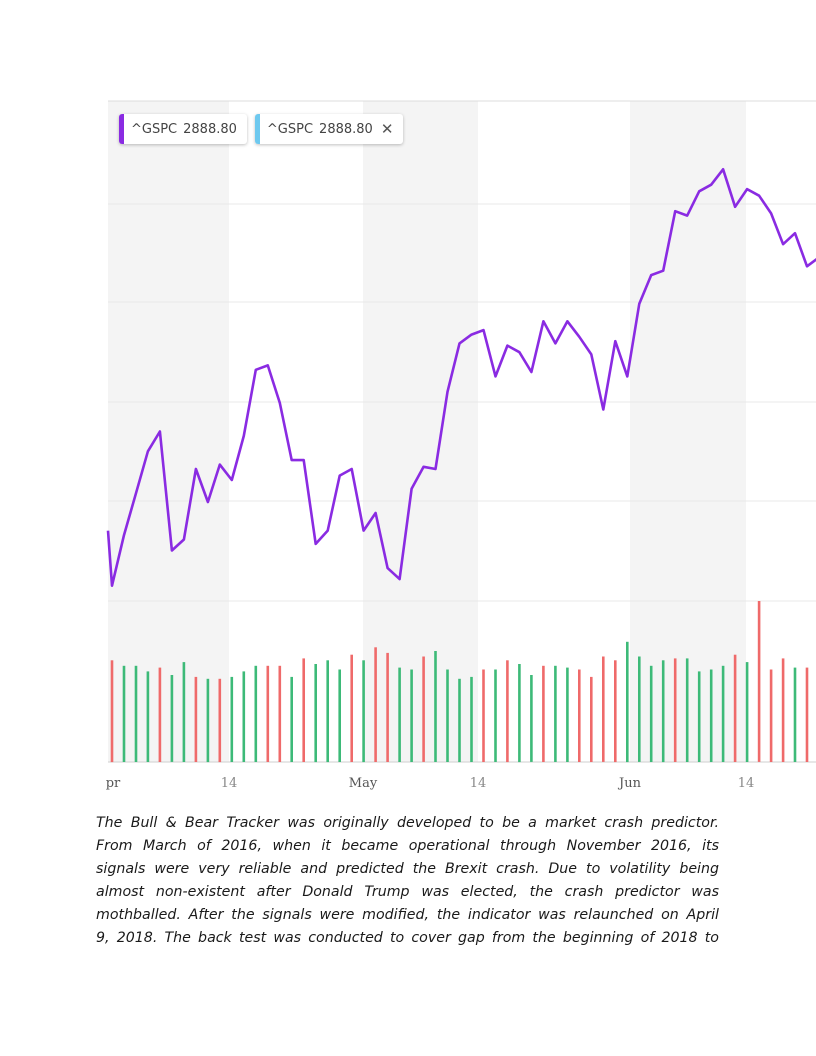  I want to click on x-tick-label: May, so click(363, 783).